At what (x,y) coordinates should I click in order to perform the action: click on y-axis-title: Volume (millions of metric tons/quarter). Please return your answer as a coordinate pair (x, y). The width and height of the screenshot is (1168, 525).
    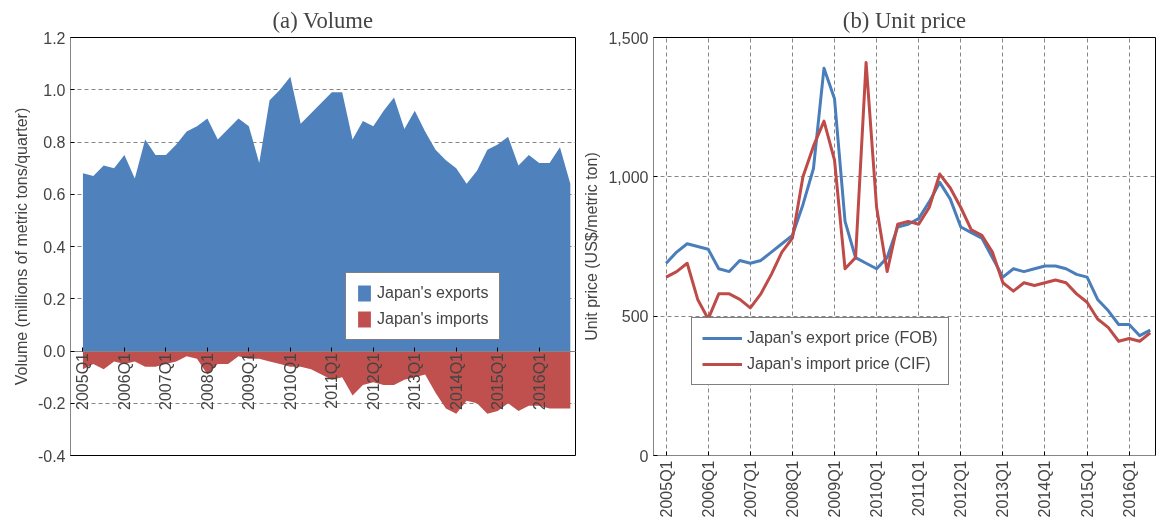
    Looking at the image, I should click on (21, 246).